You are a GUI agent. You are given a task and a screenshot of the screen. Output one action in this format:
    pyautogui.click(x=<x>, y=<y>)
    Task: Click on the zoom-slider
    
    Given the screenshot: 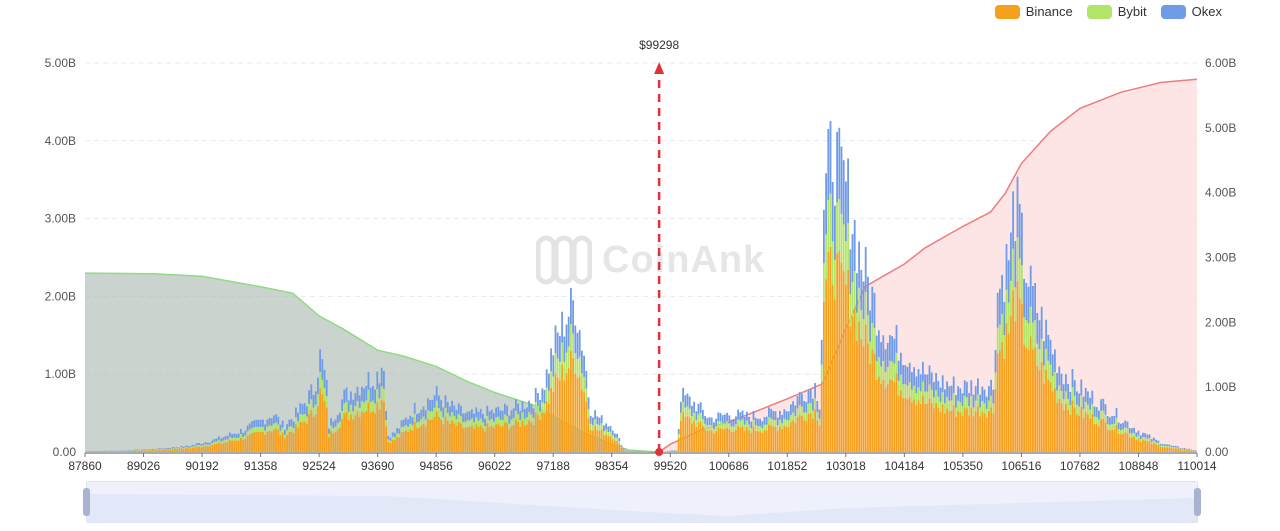 What is the action you would take?
    pyautogui.click(x=642, y=502)
    